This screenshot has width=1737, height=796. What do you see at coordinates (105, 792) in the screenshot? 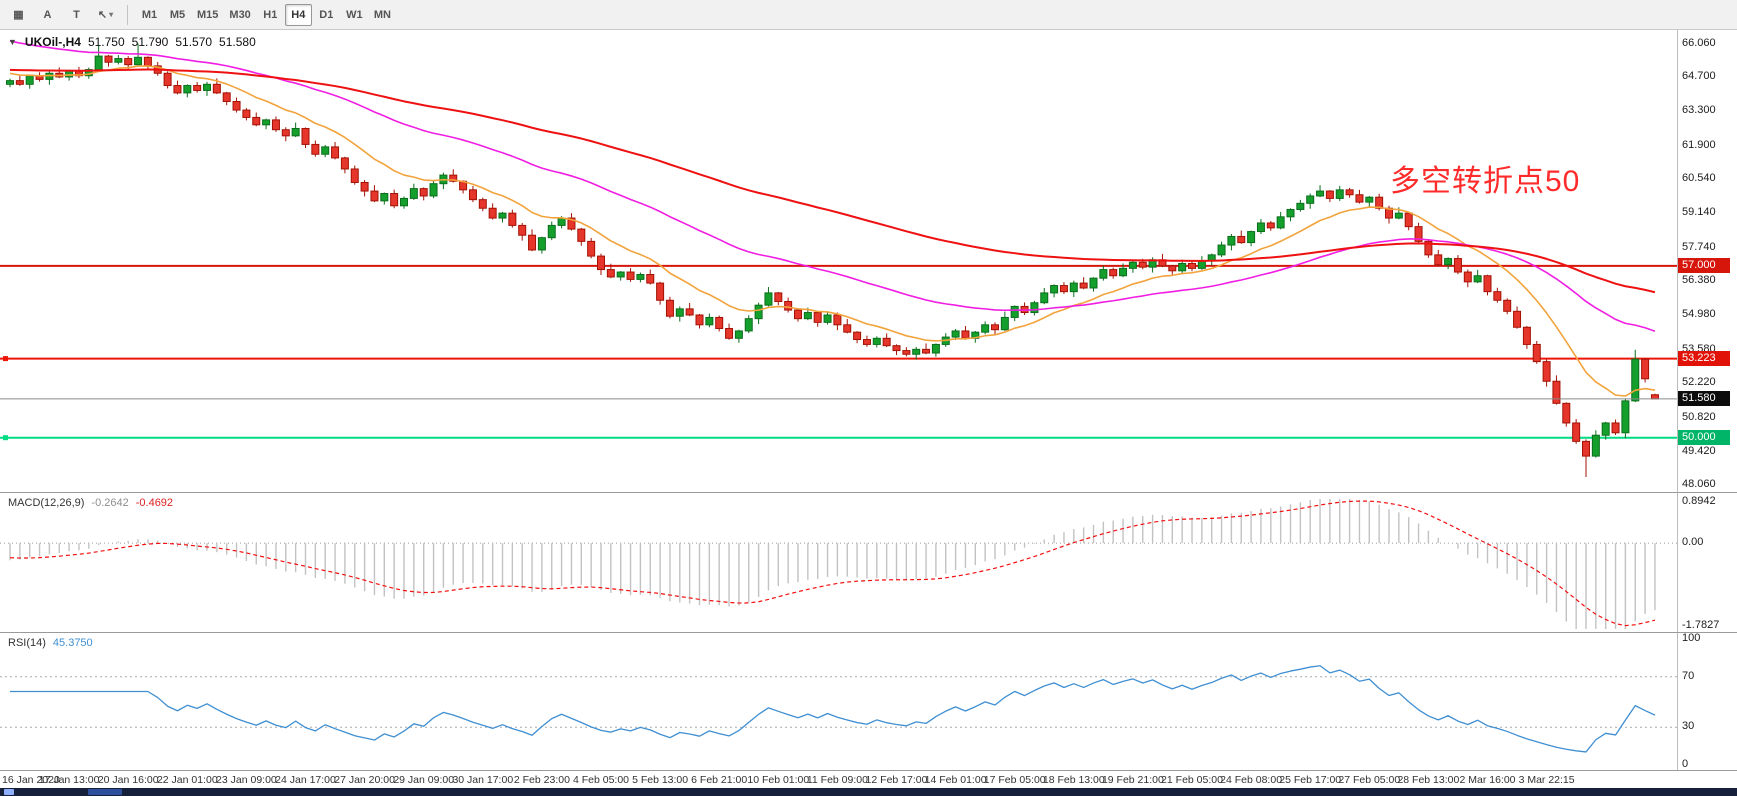
I see `taskbar-item` at bounding box center [105, 792].